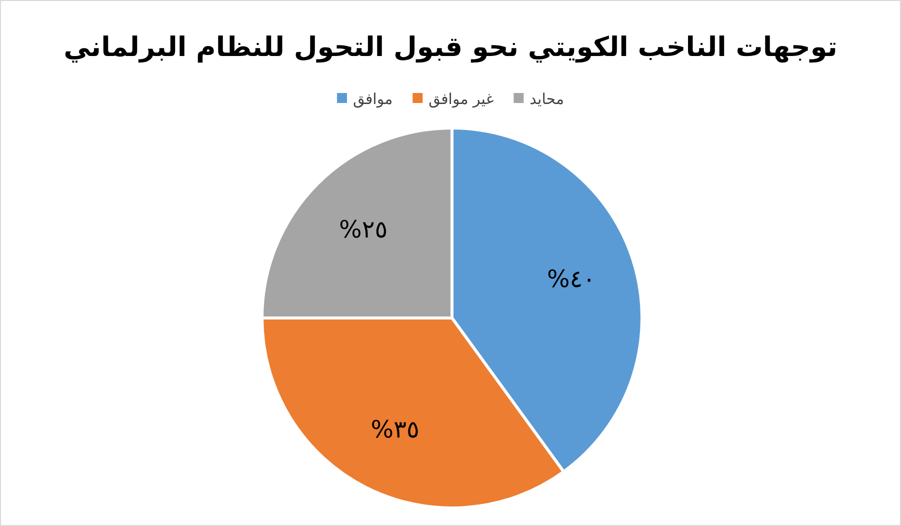  Describe the element at coordinates (571, 279) in the screenshot. I see `data-label: ٤٠%` at that location.